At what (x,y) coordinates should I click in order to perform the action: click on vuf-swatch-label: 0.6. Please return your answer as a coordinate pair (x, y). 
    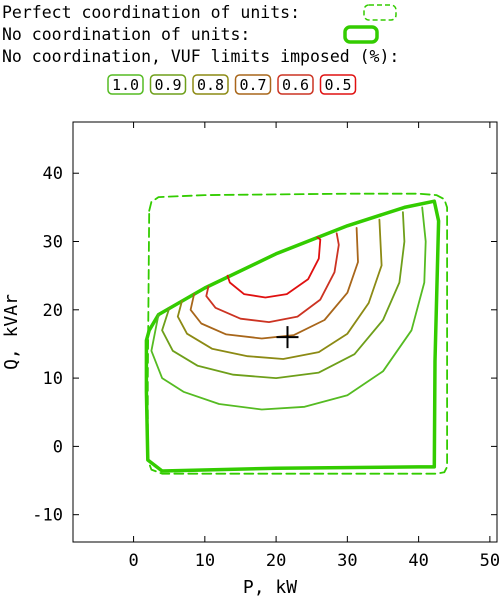
    Looking at the image, I should click on (295, 85).